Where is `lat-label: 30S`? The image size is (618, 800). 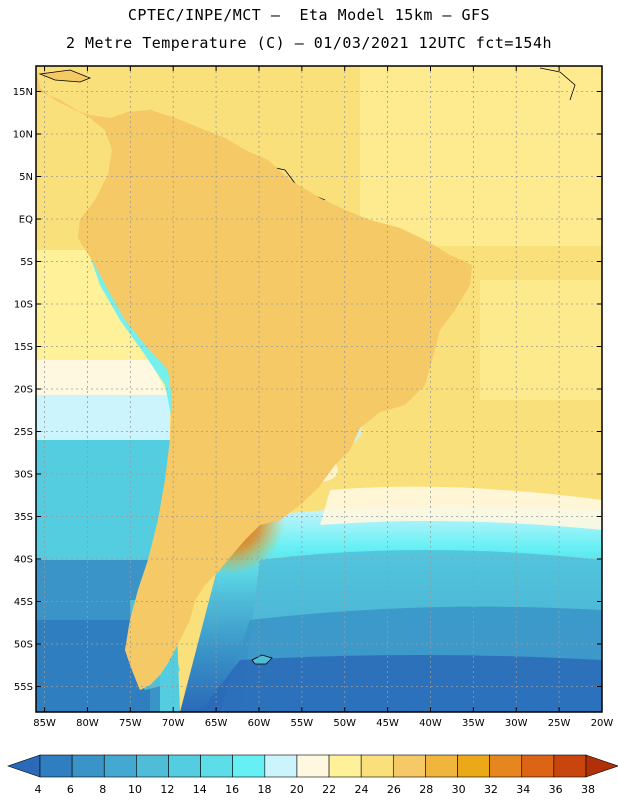
lat-label: 30S is located at coordinates (23, 475).